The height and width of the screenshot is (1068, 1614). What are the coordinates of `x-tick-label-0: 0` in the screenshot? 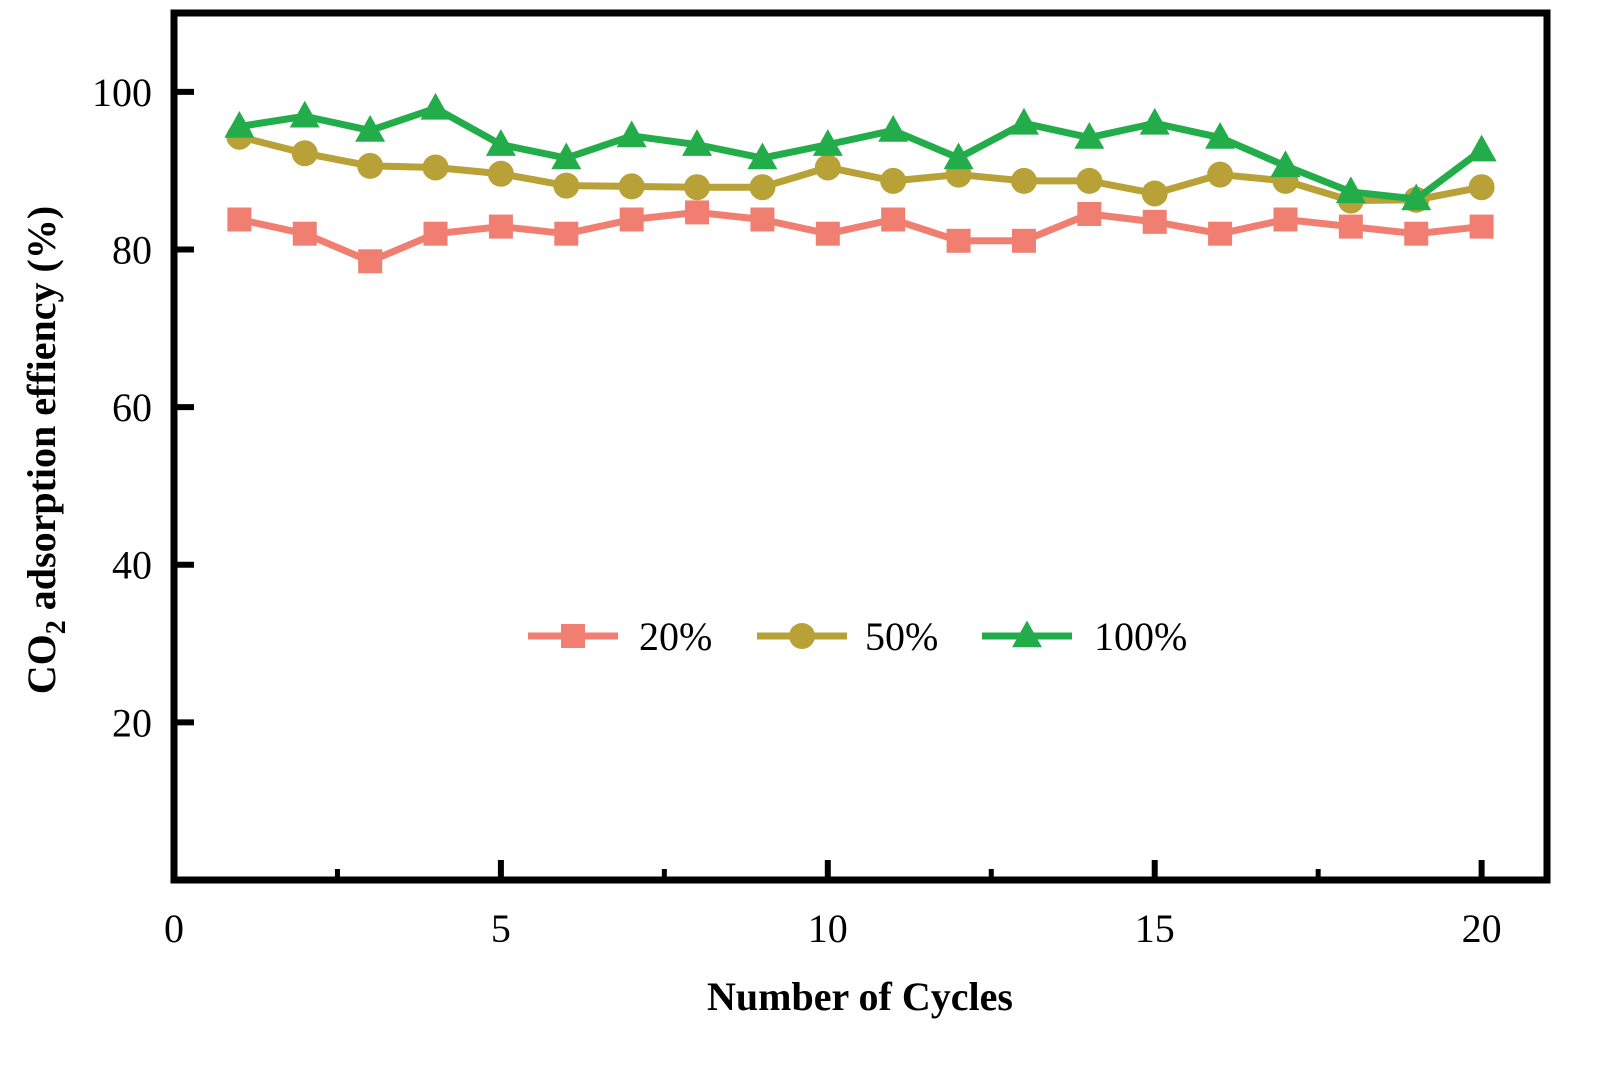 It's located at (174, 928).